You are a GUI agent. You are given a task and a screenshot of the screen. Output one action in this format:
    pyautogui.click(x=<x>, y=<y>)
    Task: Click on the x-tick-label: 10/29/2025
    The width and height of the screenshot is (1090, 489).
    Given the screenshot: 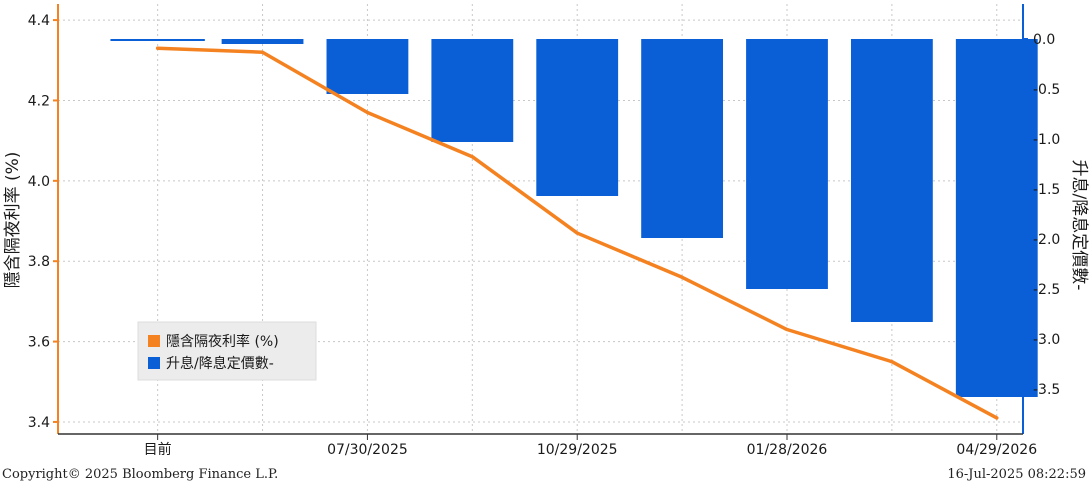 What is the action you would take?
    pyautogui.click(x=577, y=450)
    